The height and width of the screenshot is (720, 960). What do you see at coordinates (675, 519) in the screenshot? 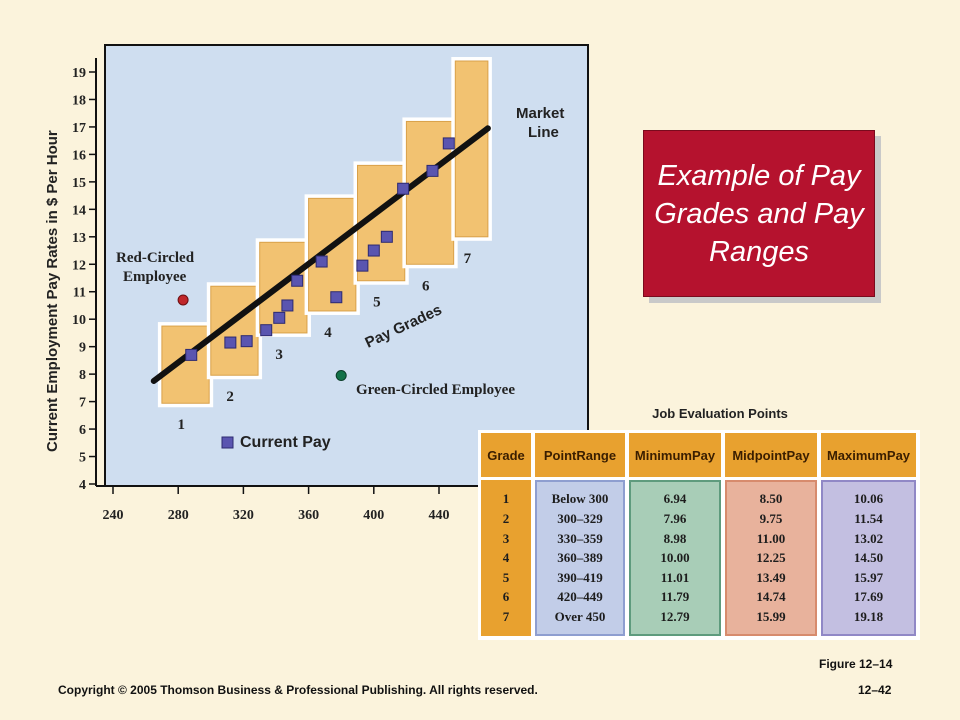
I see `table-cell: 7.96` at bounding box center [675, 519].